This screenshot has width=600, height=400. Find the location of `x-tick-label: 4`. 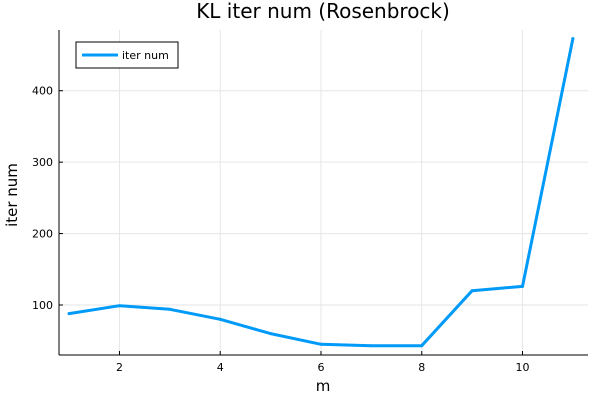

x-tick-label: 4 is located at coordinates (220, 367).